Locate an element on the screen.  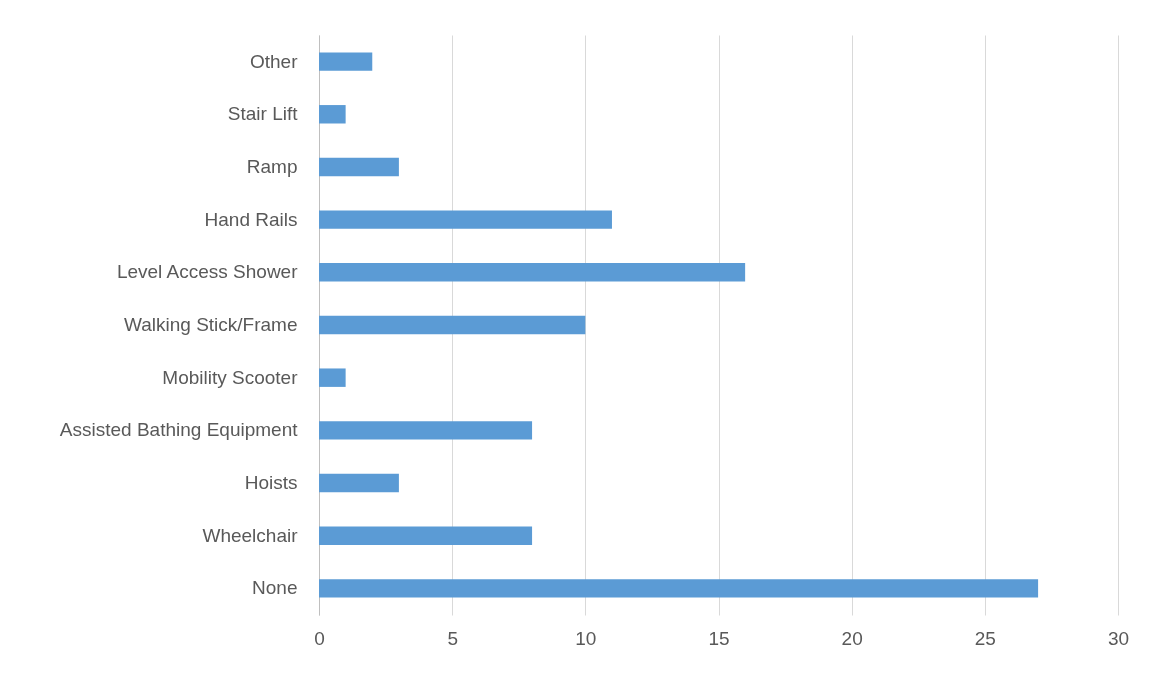
y-tick-label: Walking Stick/Frame is located at coordinates (211, 324).